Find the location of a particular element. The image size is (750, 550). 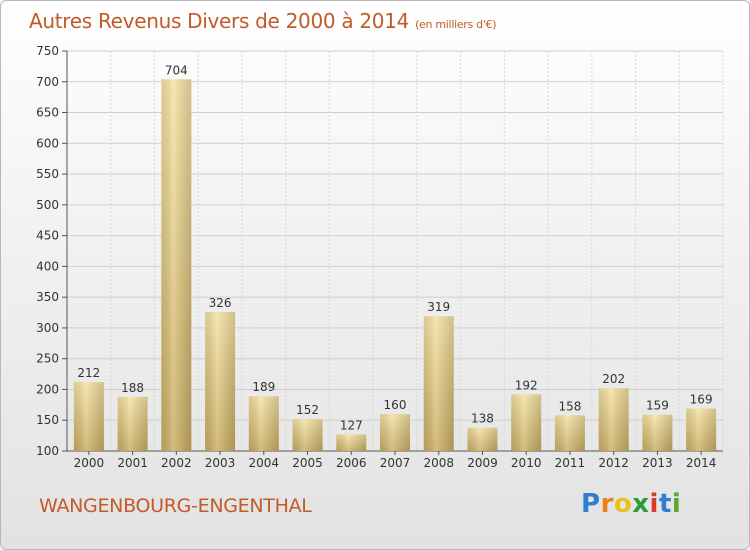

y-tick-label: 500 is located at coordinates (47, 205).